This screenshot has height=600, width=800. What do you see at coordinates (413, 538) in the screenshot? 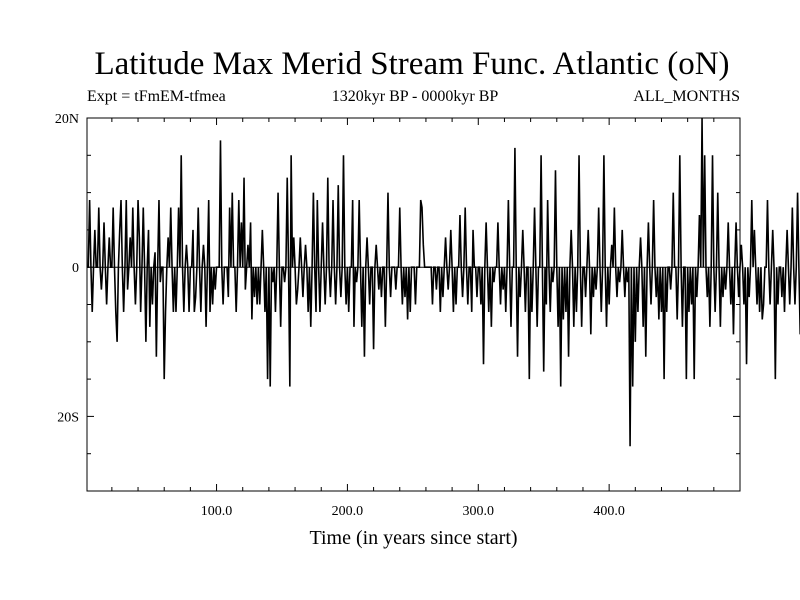
I see `x-axis-label: Time (in years since start)` at bounding box center [413, 538].